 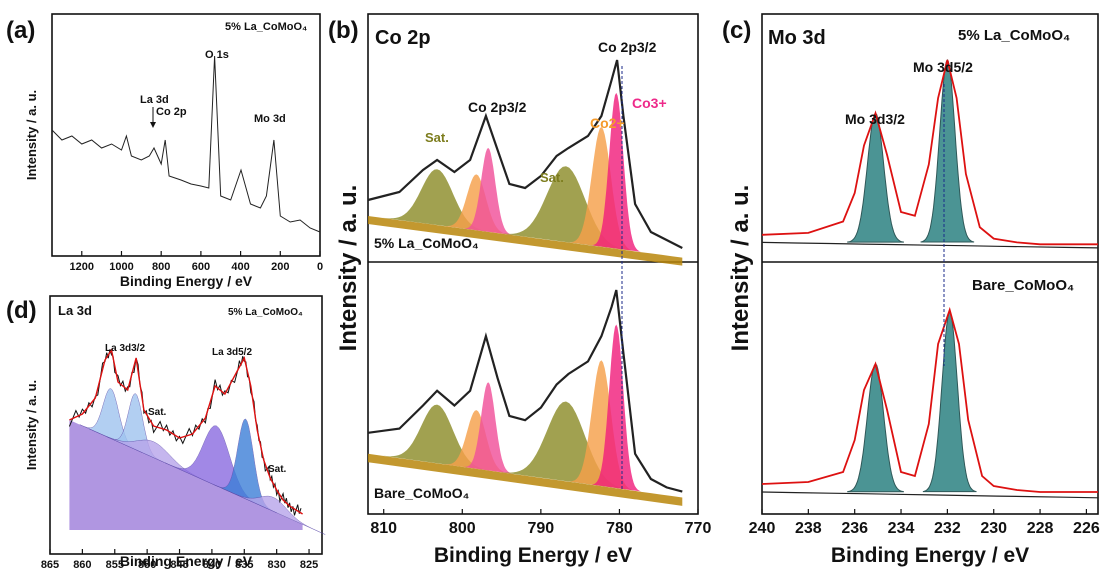 What do you see at coordinates (212, 564) in the screenshot?
I see `panel-d-tick-label: 840` at bounding box center [212, 564].